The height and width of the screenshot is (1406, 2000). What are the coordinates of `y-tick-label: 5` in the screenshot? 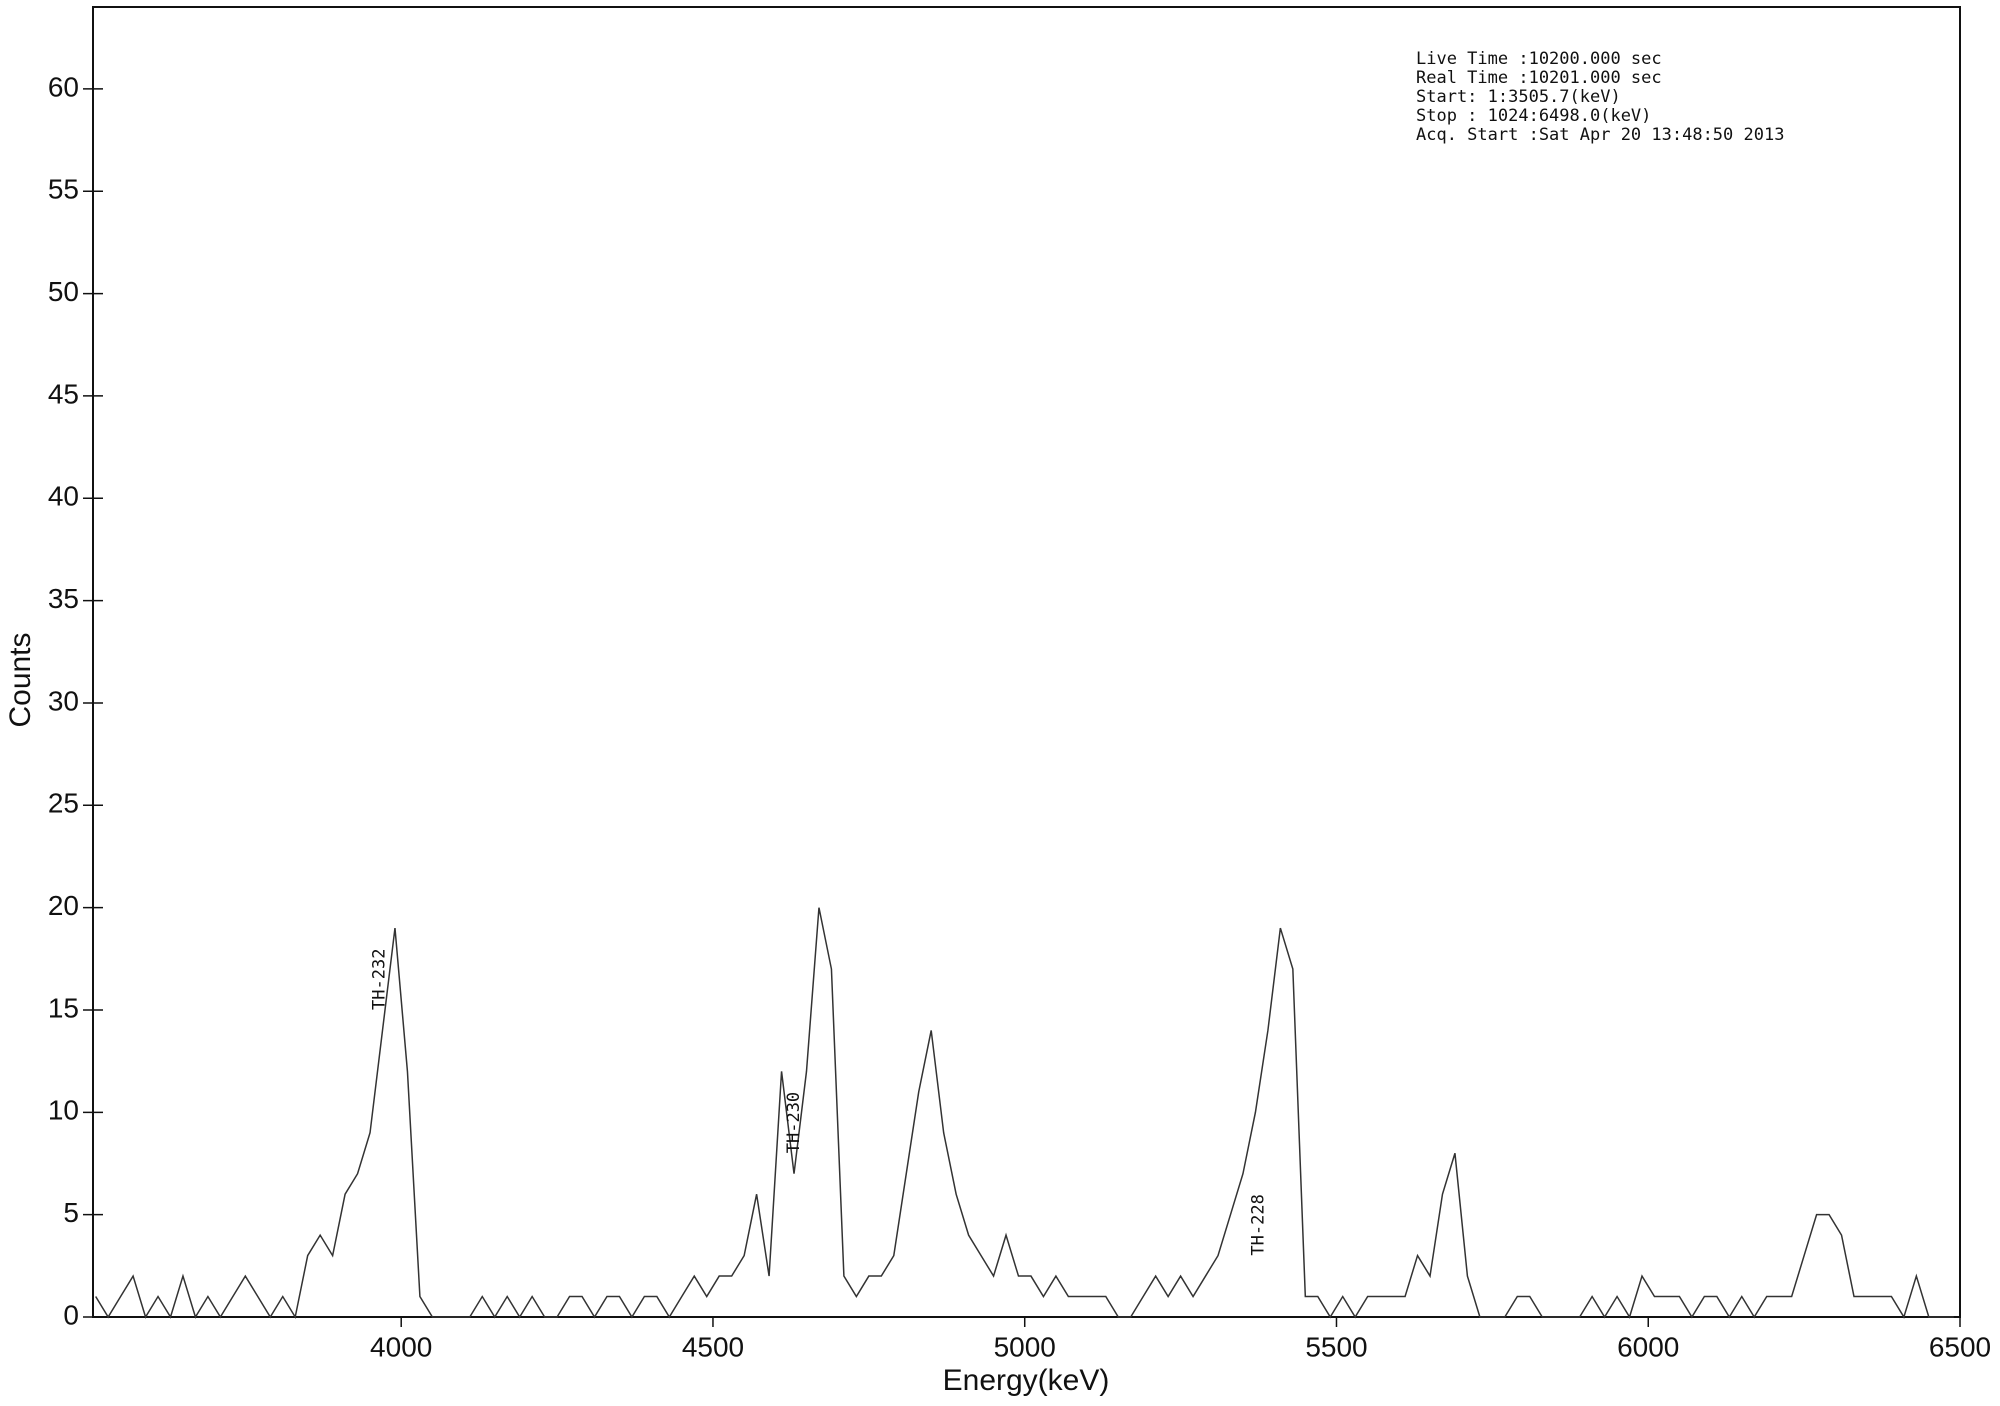 It's located at (71, 1212).